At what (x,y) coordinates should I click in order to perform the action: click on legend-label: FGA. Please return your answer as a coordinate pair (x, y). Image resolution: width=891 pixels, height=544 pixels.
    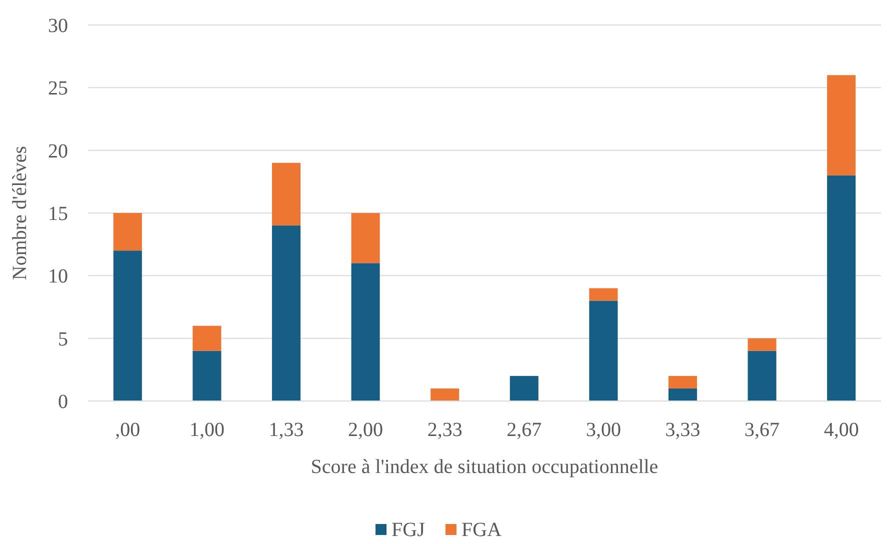
    Looking at the image, I should click on (482, 530).